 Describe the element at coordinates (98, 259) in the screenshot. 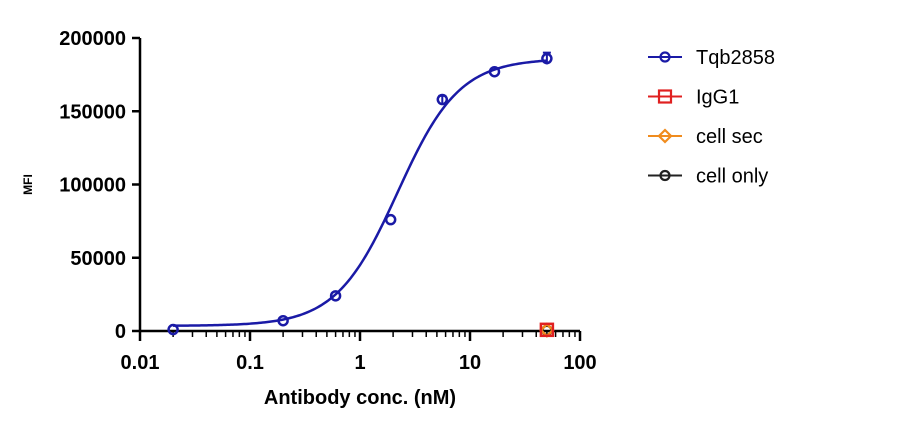

I see `y-tick-label: 50000` at that location.